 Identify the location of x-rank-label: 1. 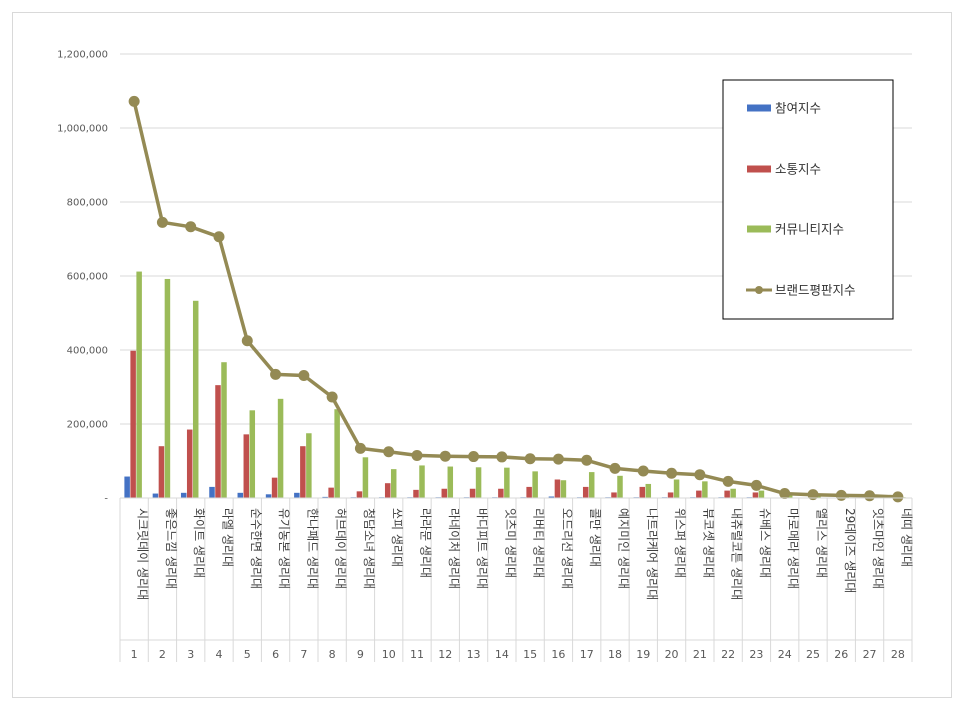
(134, 654).